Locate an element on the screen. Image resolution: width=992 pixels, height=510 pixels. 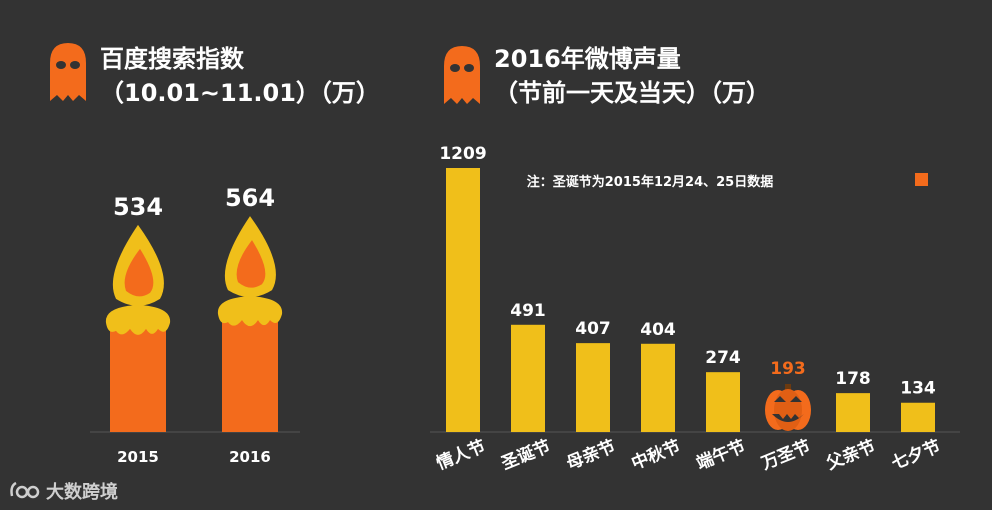
bar-group: 193 万圣节 is located at coordinates (785, 417).